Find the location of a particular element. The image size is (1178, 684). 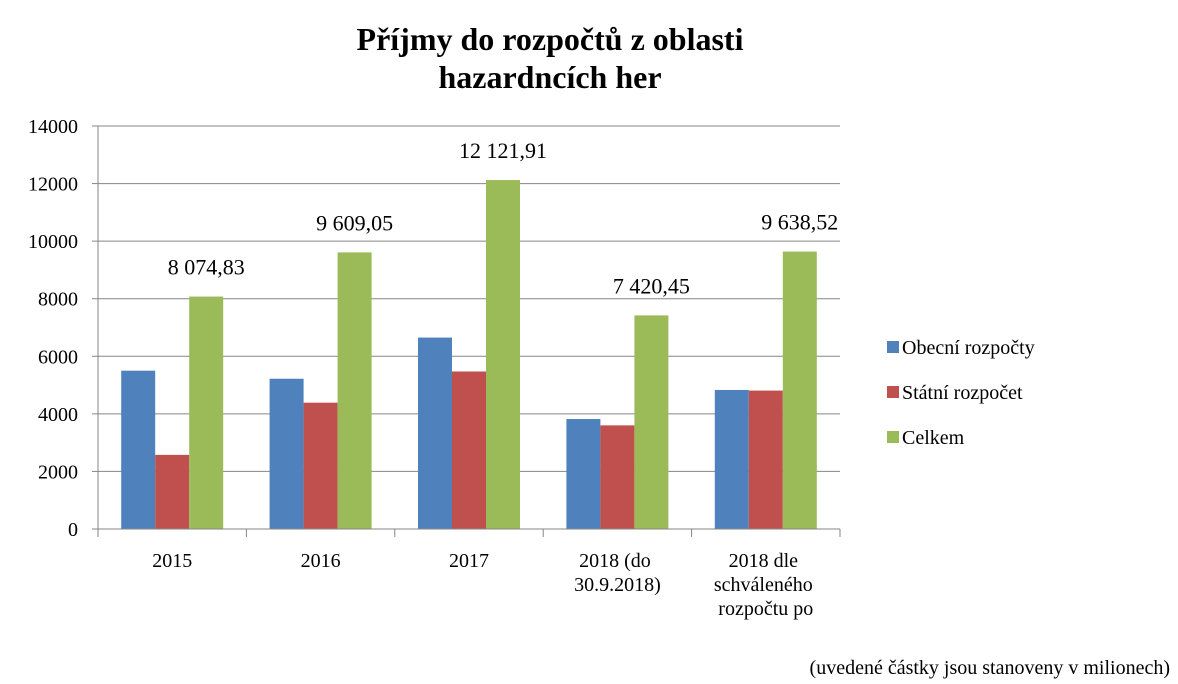

x-tick-label: 2017 is located at coordinates (469, 561).